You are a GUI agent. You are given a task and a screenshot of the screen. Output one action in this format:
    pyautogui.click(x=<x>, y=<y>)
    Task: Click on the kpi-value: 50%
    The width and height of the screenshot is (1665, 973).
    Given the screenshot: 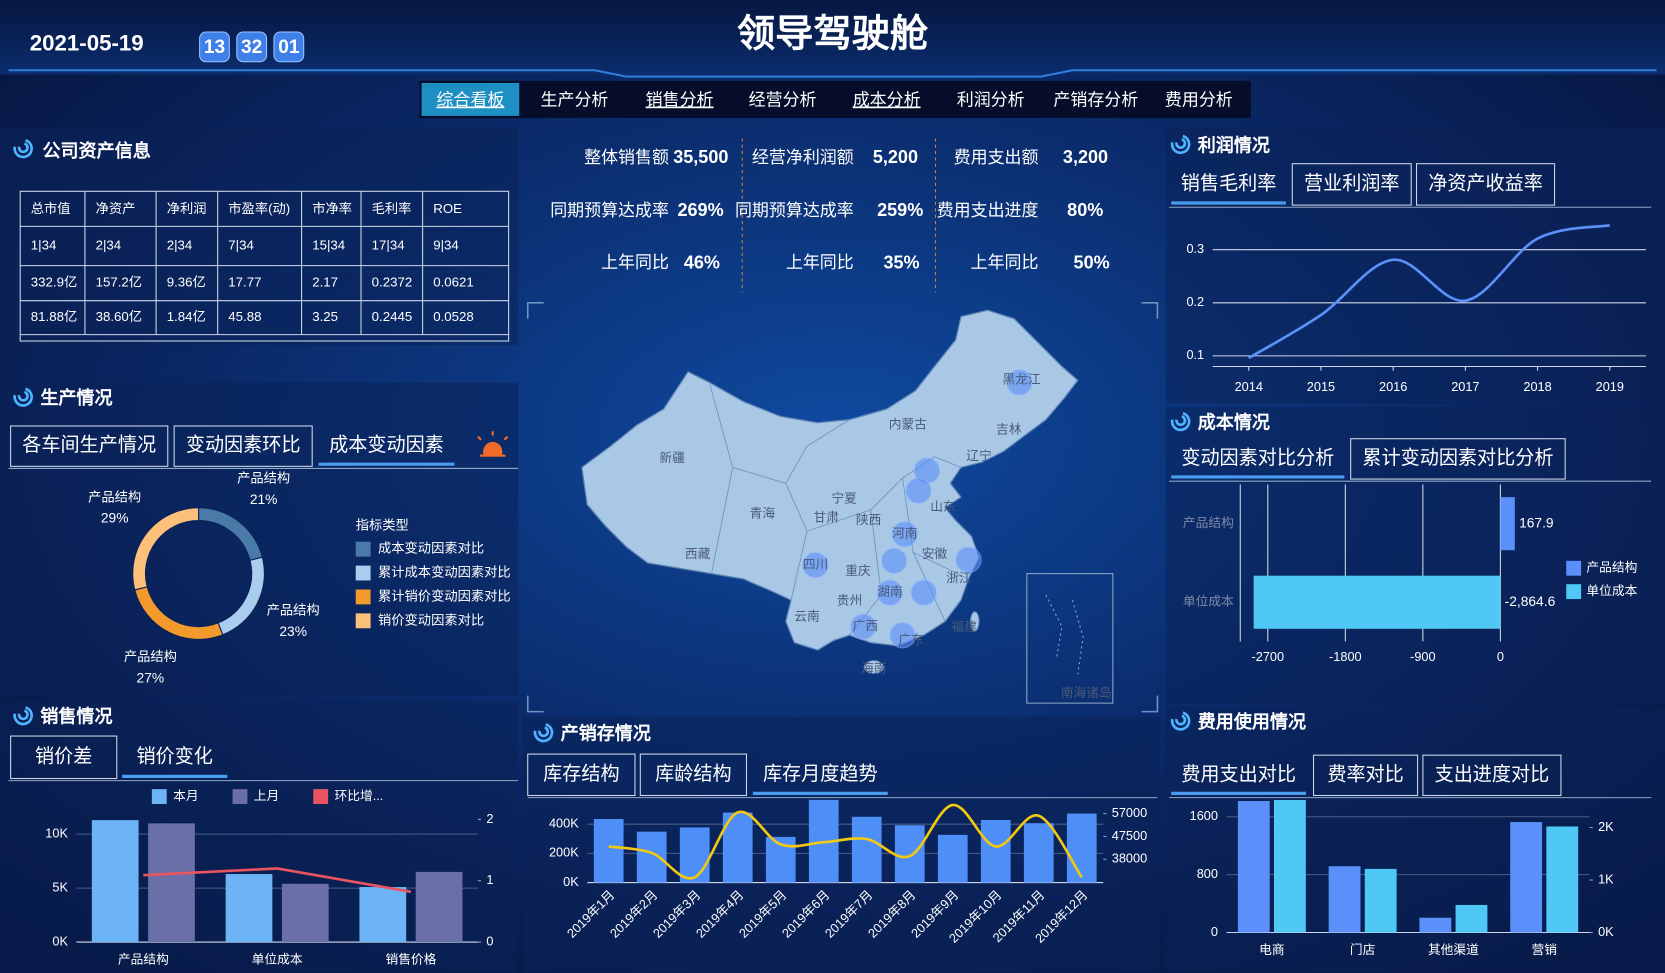 What is the action you would take?
    pyautogui.click(x=1092, y=262)
    